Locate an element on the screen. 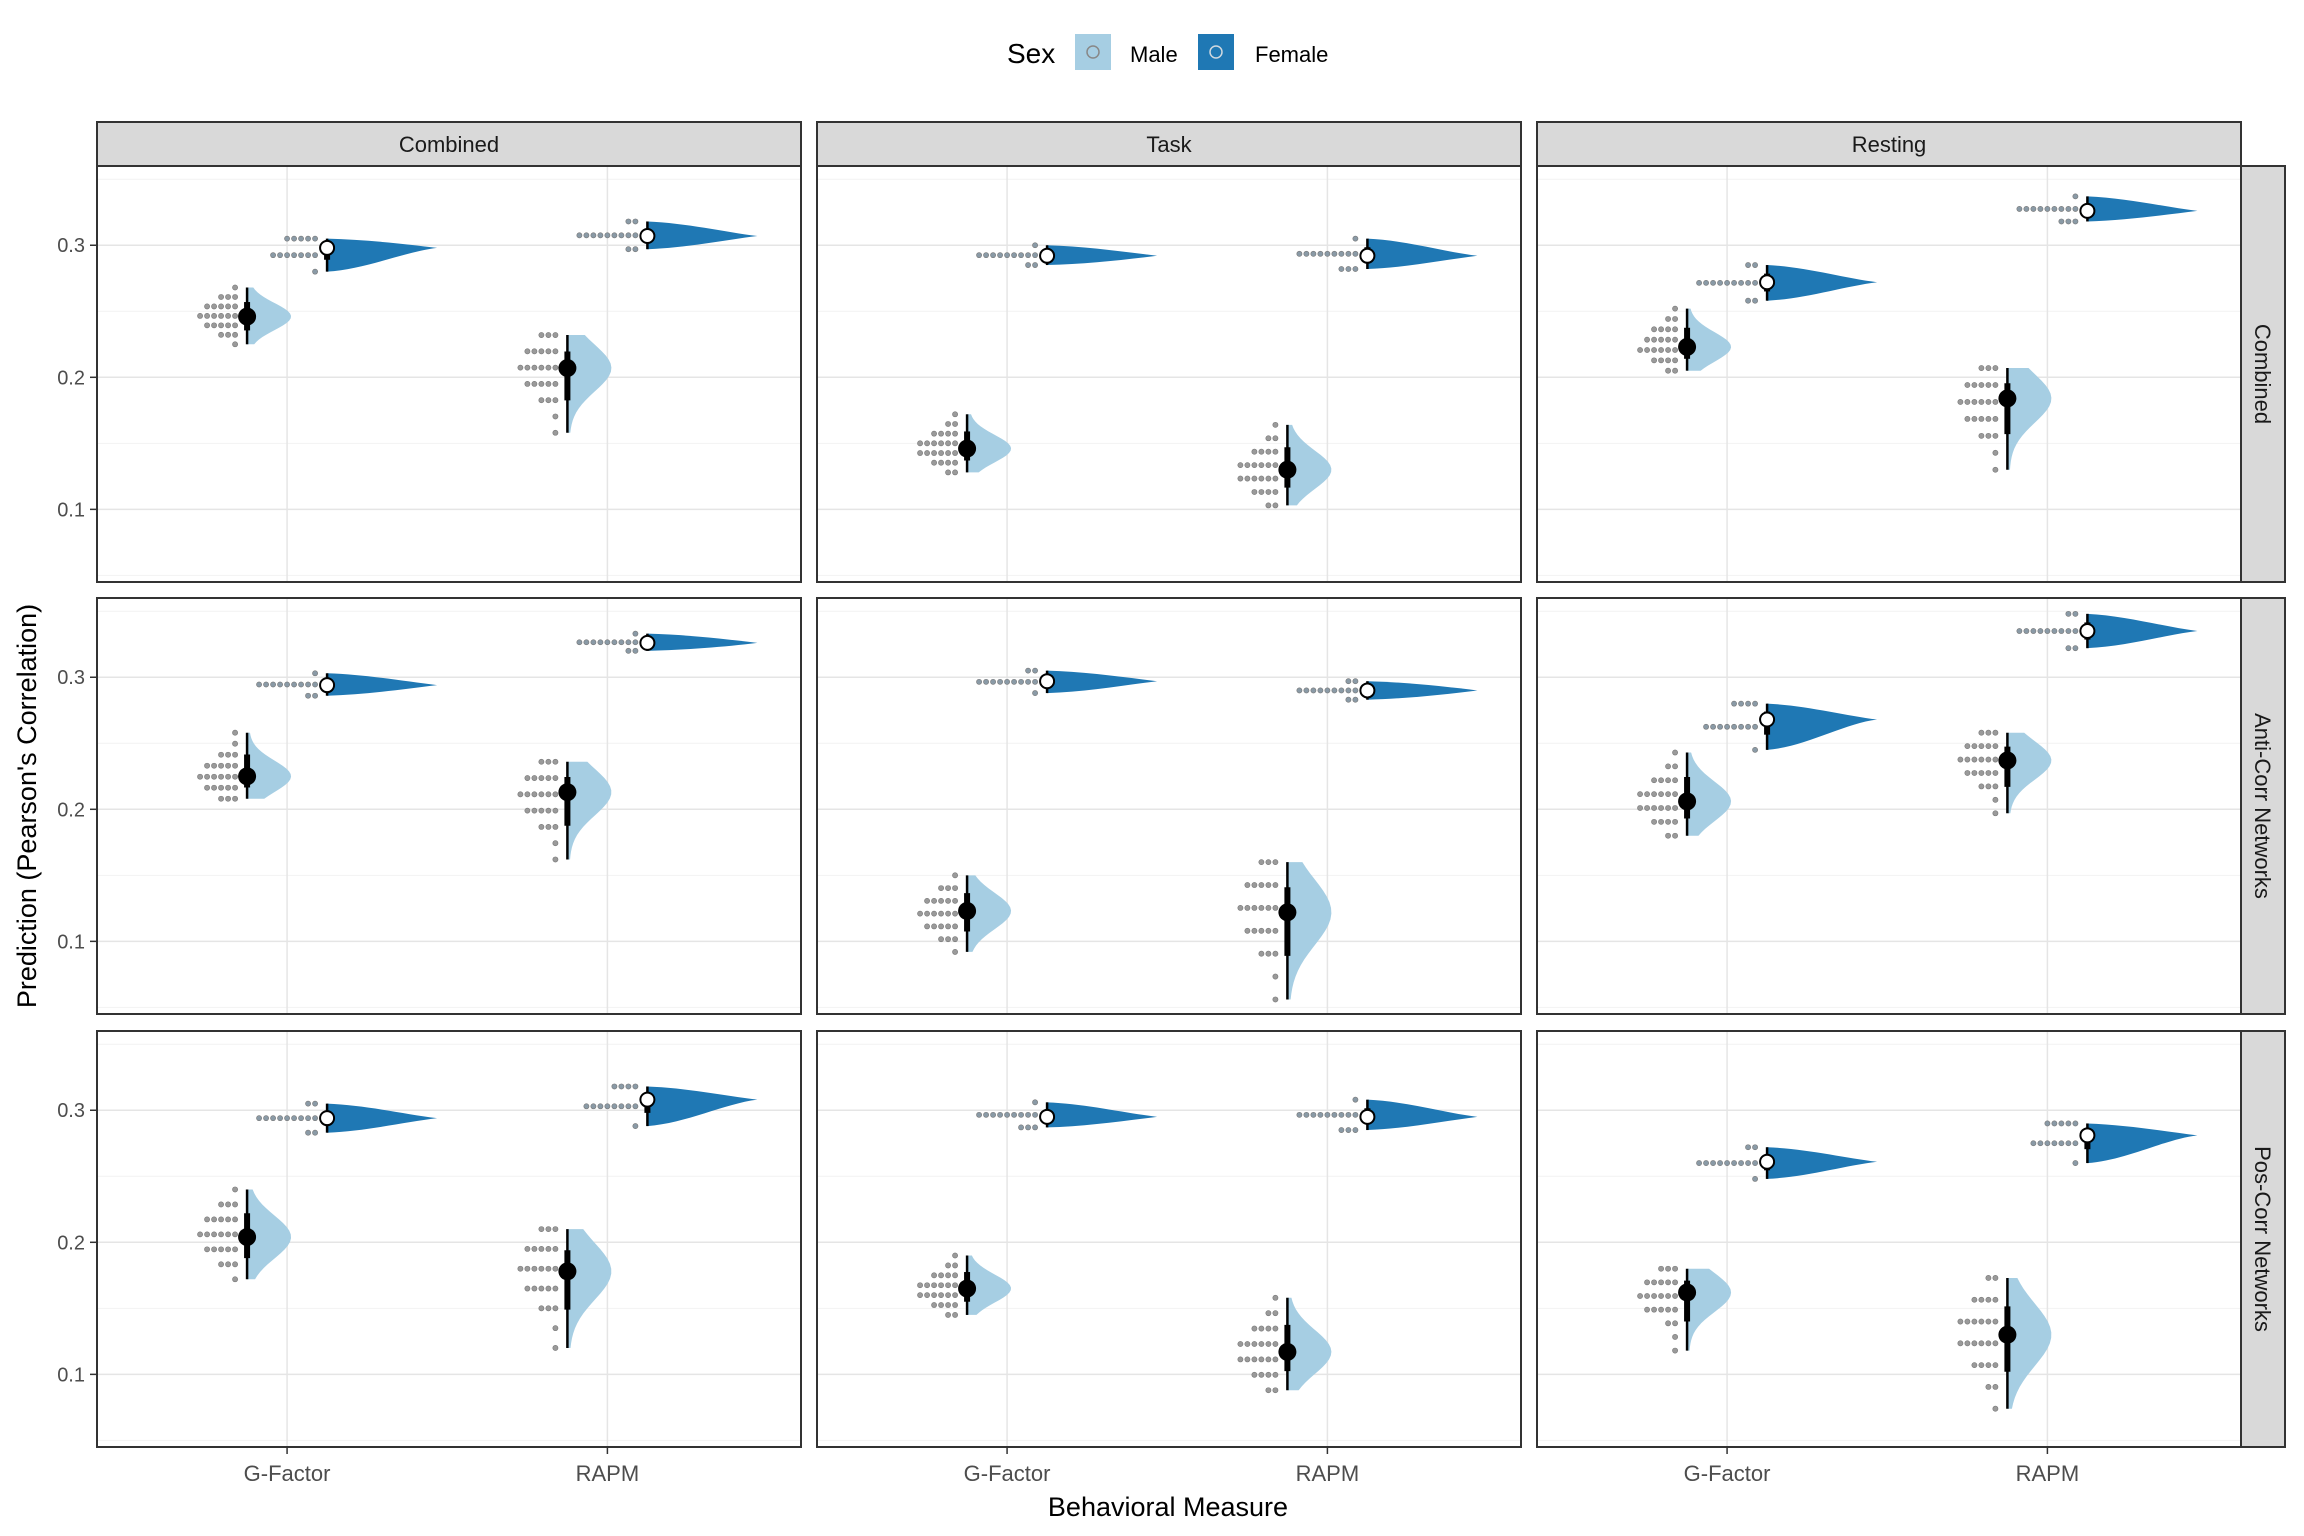  row-strip-label: Pos-Corr Networks is located at coordinates (2262, 1239).